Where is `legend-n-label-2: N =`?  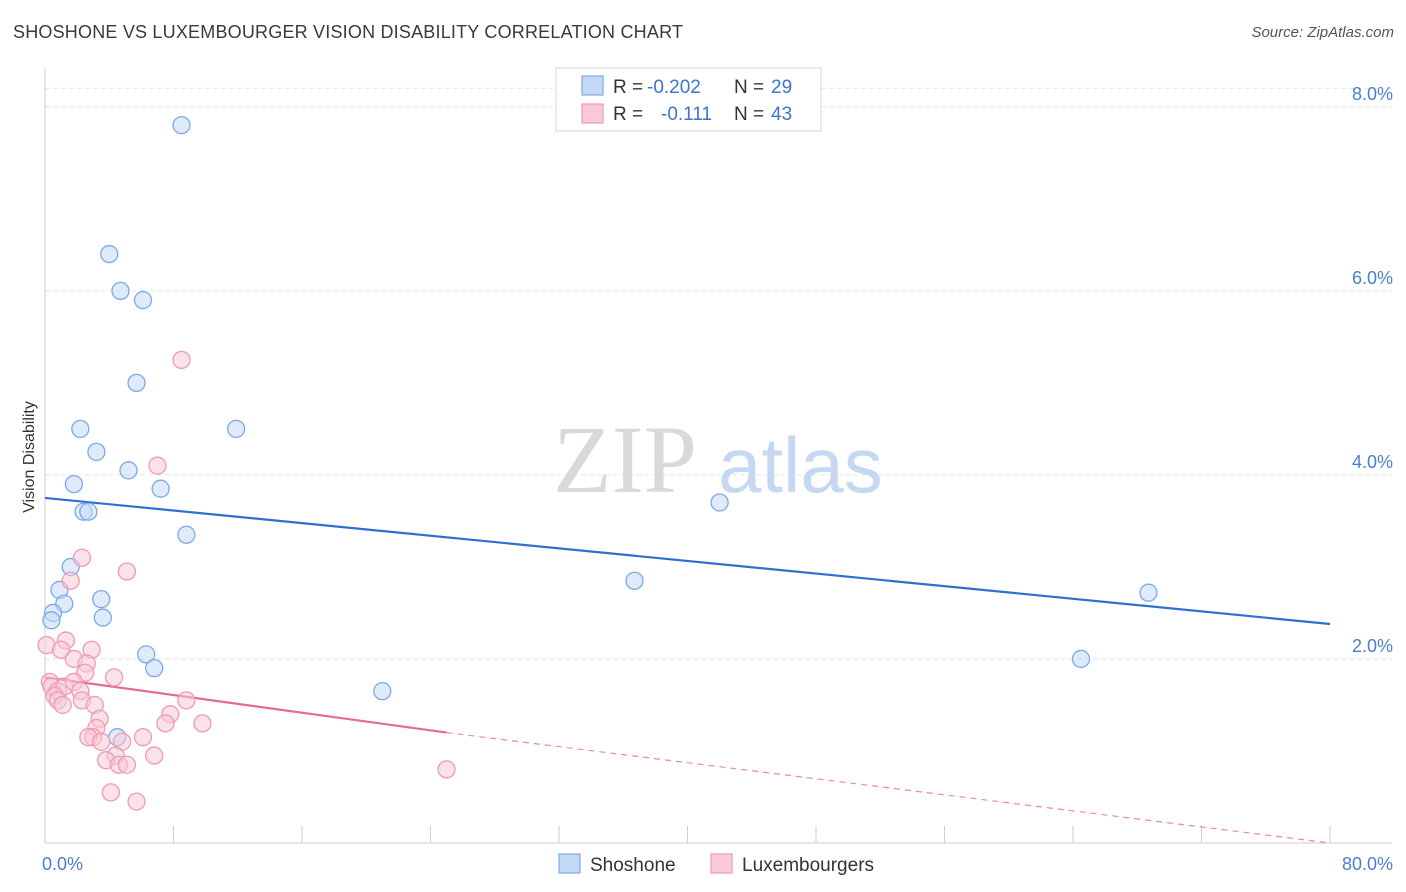 legend-n-label-2: N = is located at coordinates (749, 114).